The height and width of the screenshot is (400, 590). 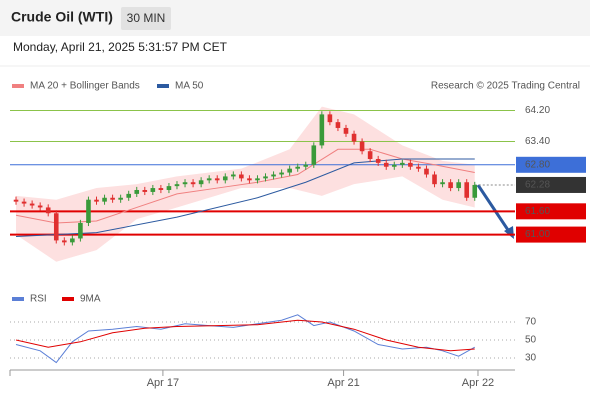 I want to click on legend-label: MA 50, so click(x=189, y=86).